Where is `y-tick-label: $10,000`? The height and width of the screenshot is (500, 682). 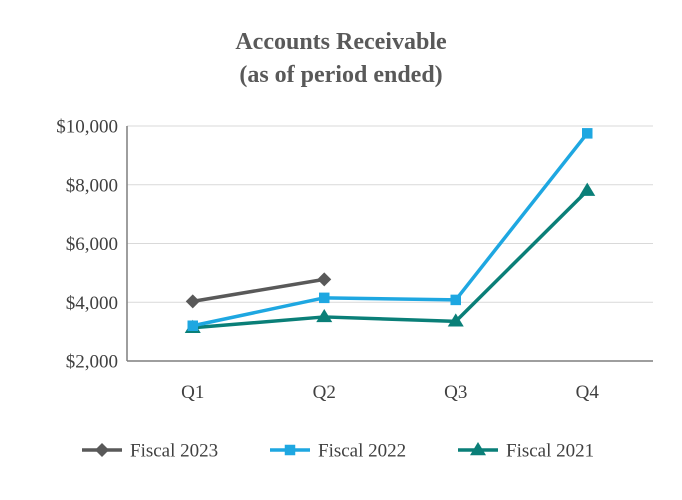
y-tick-label: $10,000 is located at coordinates (87, 127).